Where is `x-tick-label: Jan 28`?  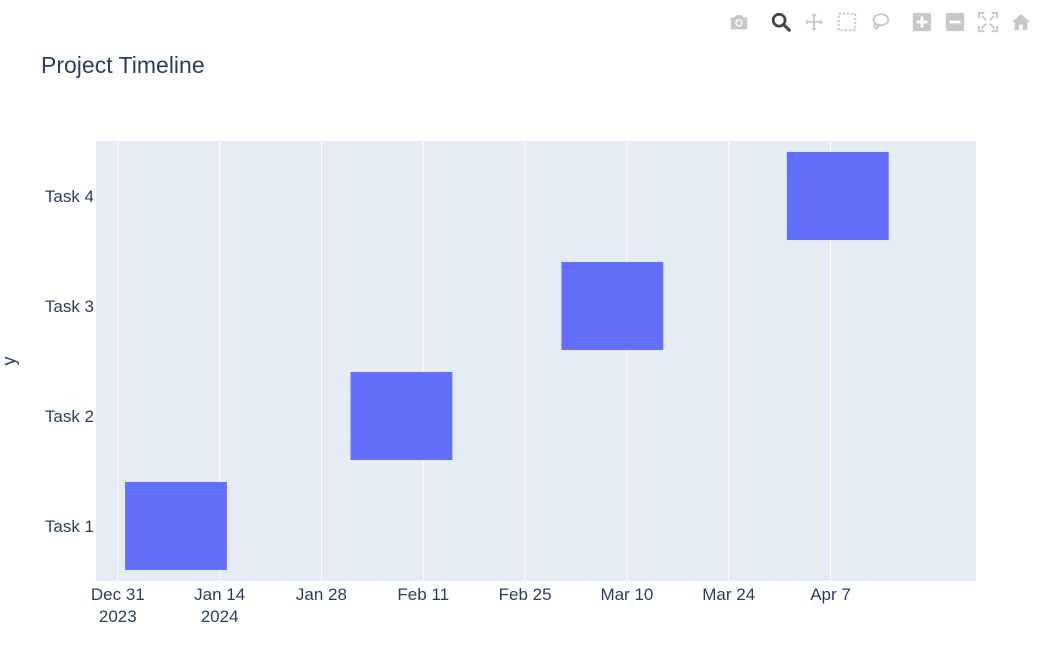 x-tick-label: Jan 28 is located at coordinates (321, 594).